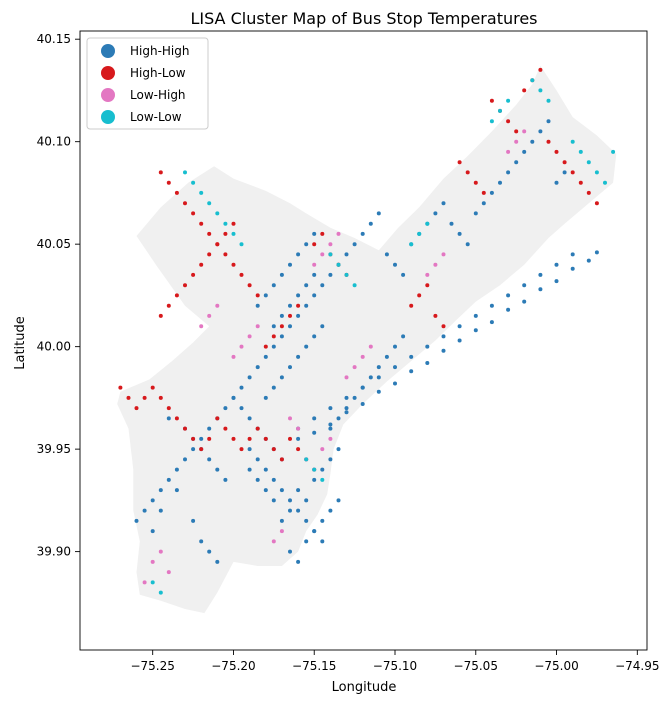 This screenshot has height=707, width=665. What do you see at coordinates (54, 244) in the screenshot?
I see `y-tick-label: 40.05` at bounding box center [54, 244].